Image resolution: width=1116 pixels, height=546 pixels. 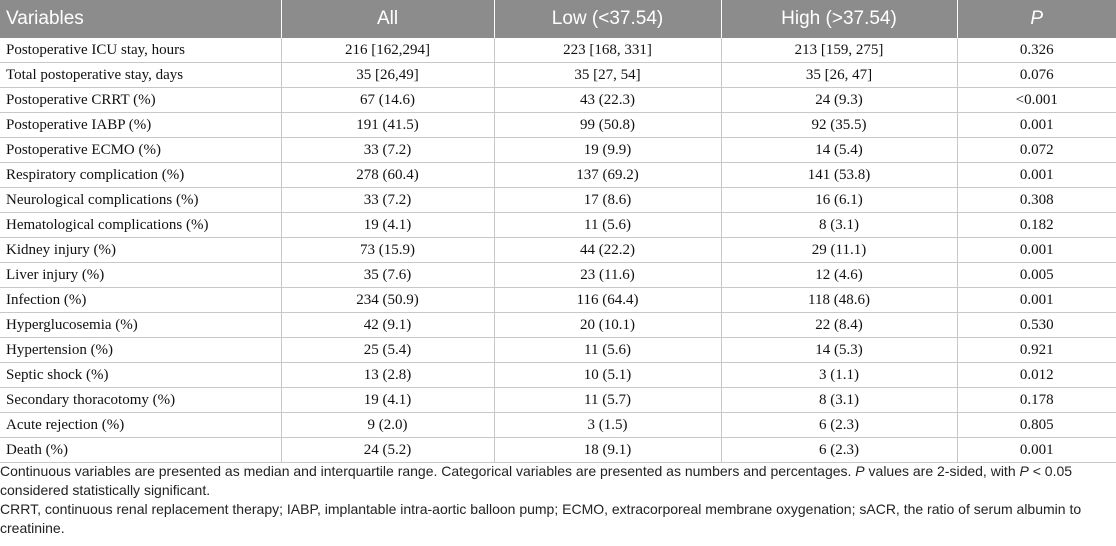 What do you see at coordinates (141, 275) in the screenshot?
I see `cell-variable: Liver injury (%)` at bounding box center [141, 275].